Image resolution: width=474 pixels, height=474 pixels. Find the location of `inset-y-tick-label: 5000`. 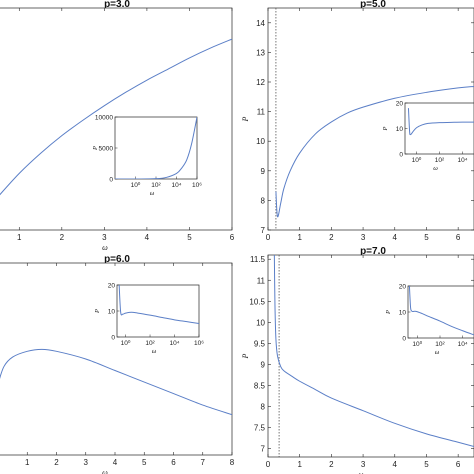

inset-y-tick-label: 5000 is located at coordinates (106, 149).